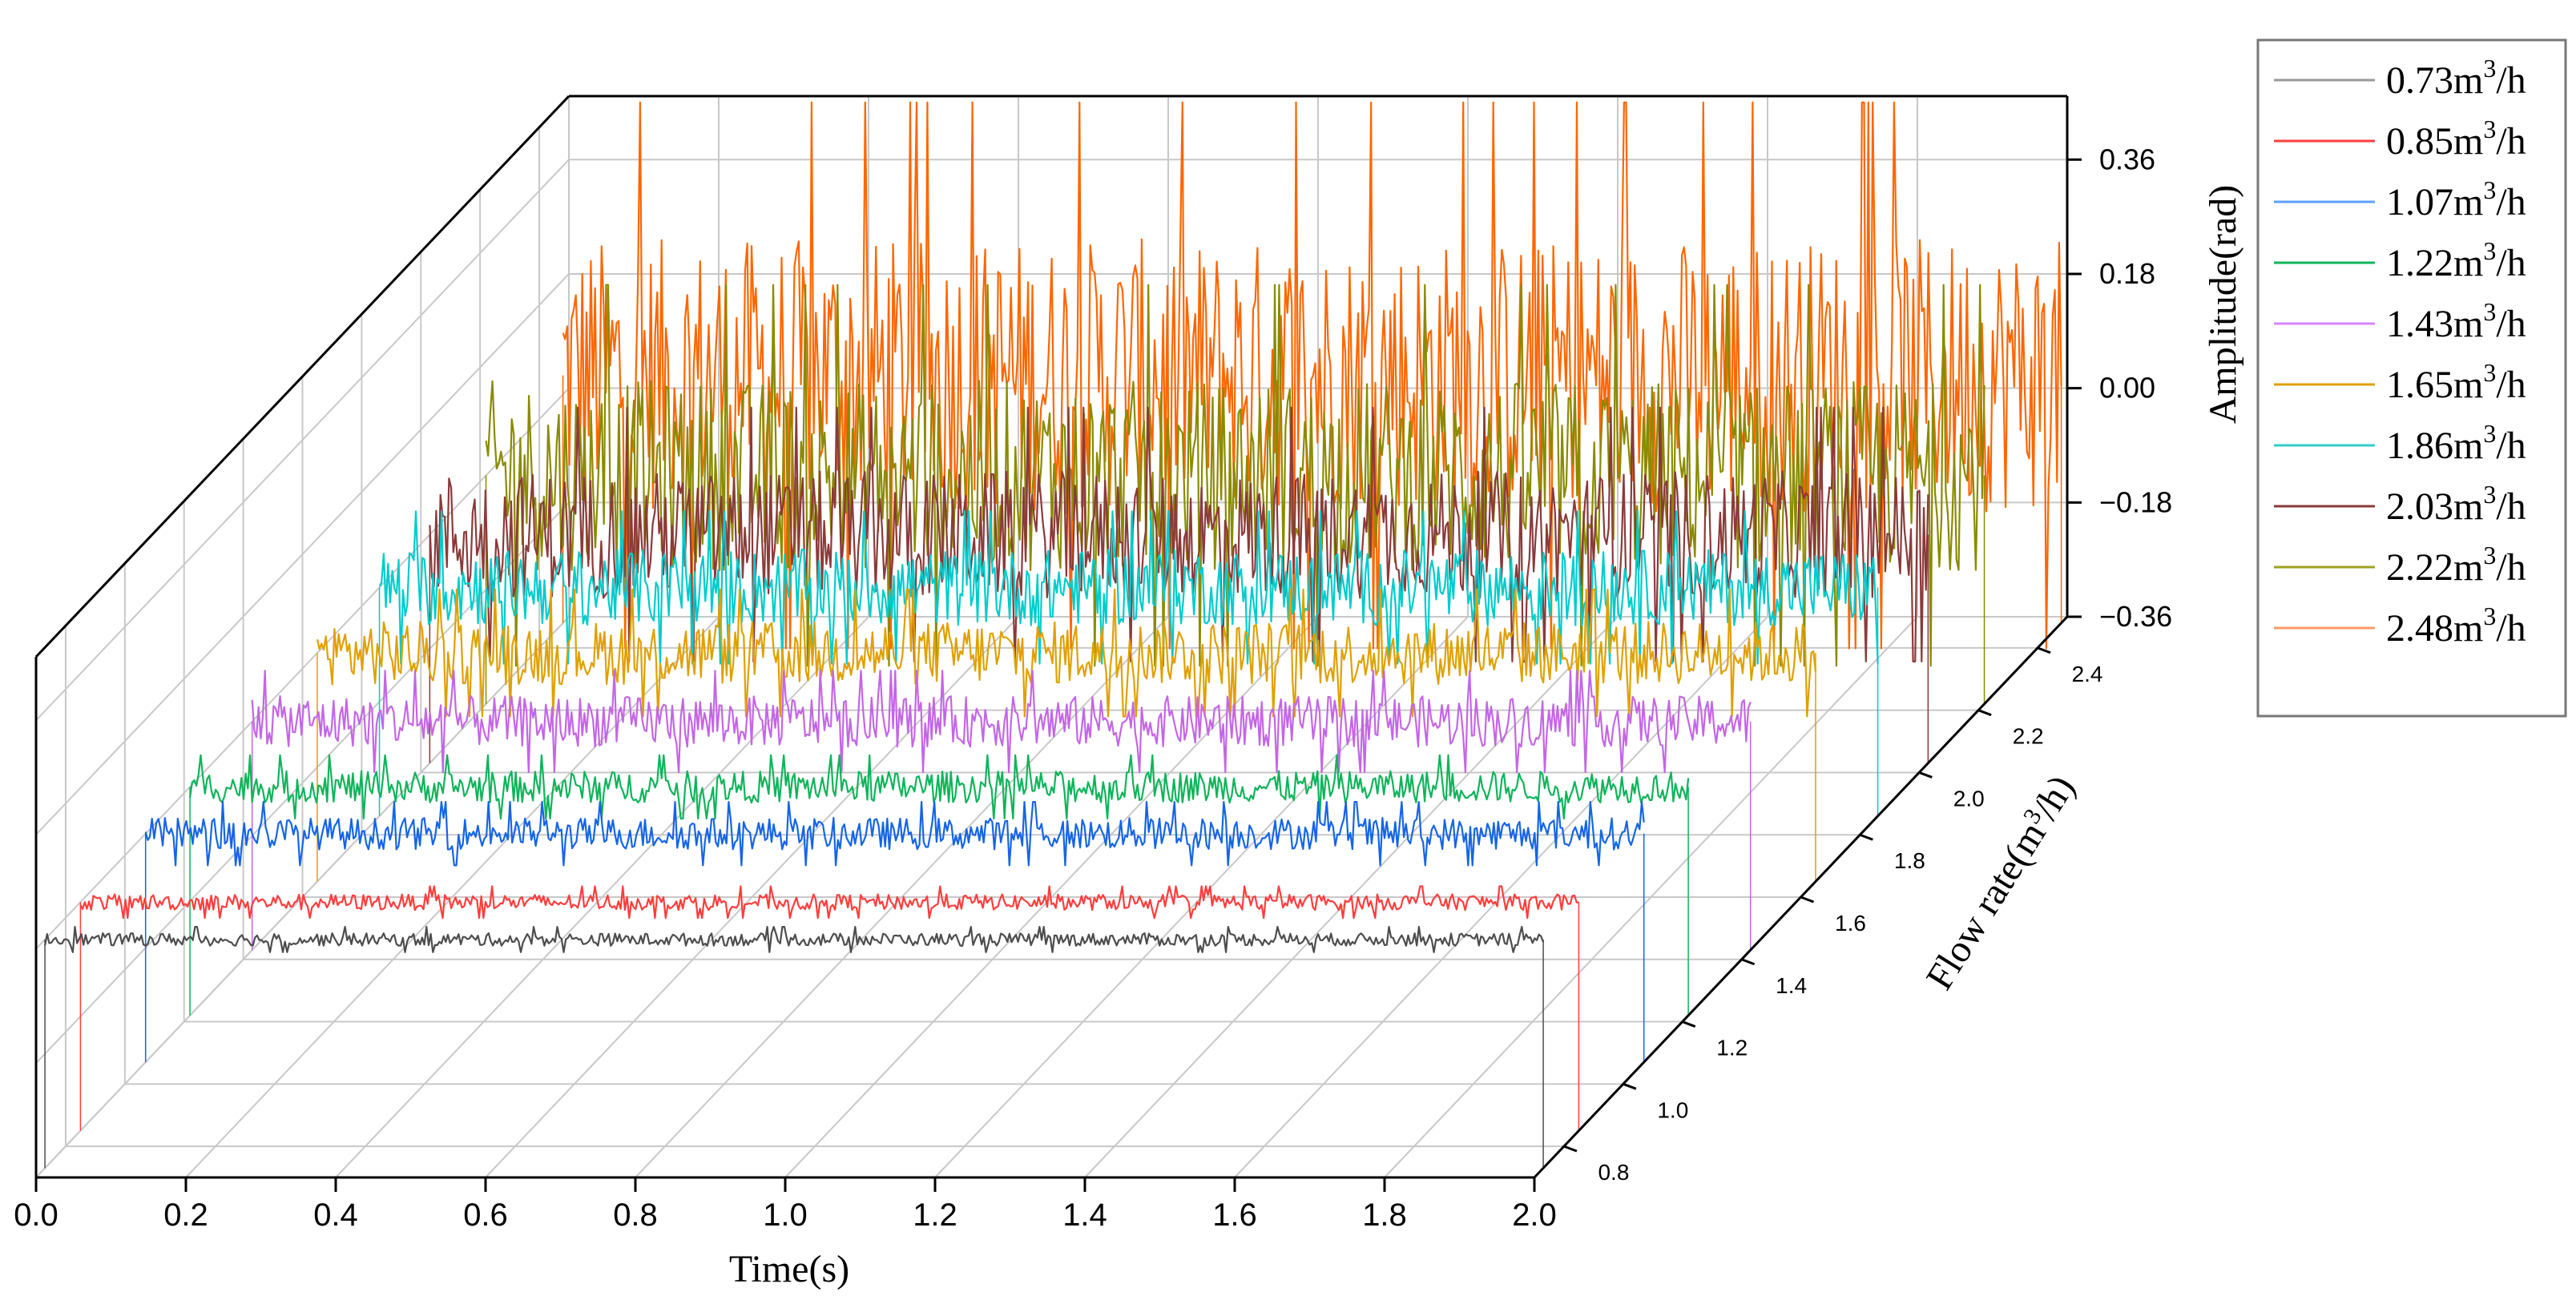  What do you see at coordinates (2000, 881) in the screenshot?
I see `y-axis-title: Flow rate(m3/h)` at bounding box center [2000, 881].